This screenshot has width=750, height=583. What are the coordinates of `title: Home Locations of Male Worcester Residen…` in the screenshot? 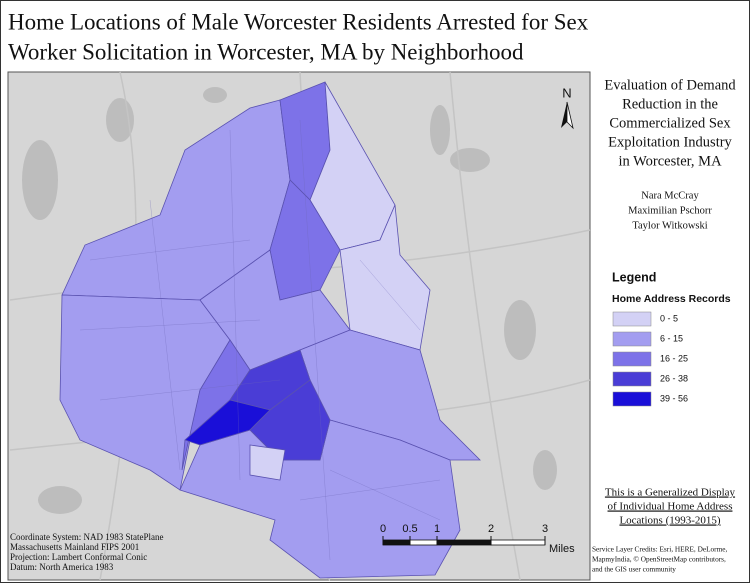 It's located at (298, 36).